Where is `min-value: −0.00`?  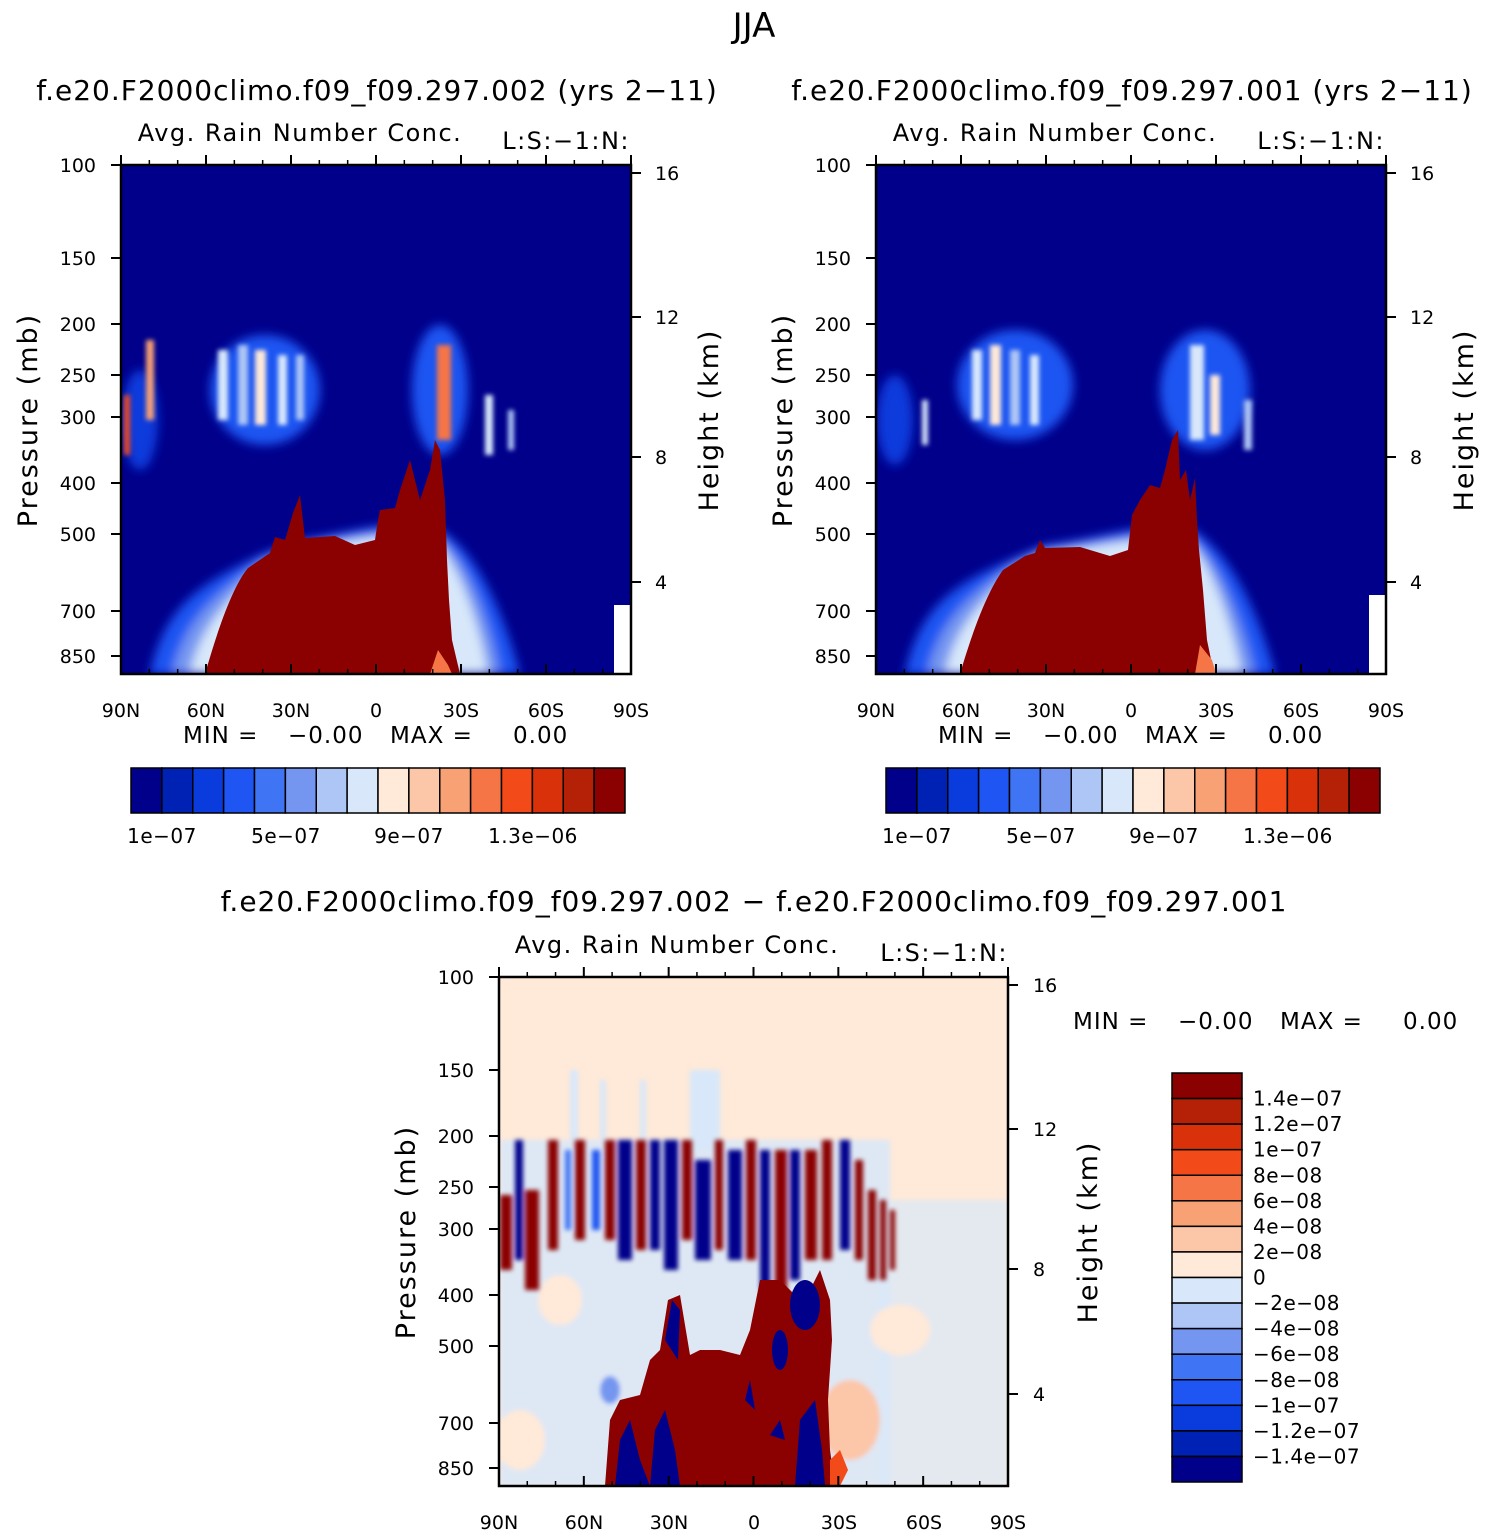 min-value: −0.00 is located at coordinates (325, 736).